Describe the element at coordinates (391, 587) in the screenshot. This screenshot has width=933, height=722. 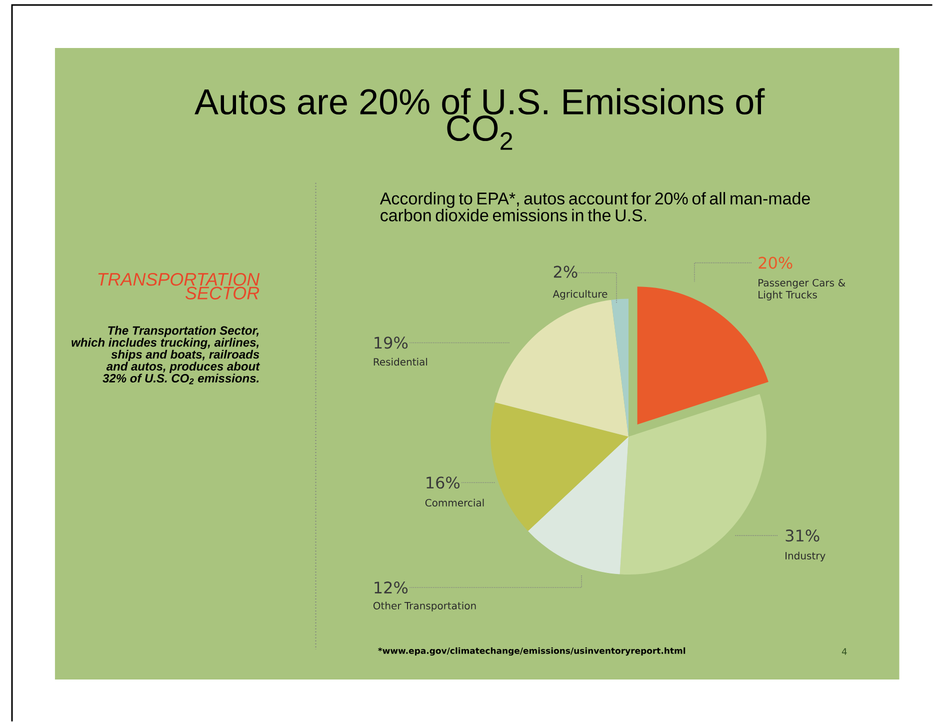
I see `data-label: 12%` at that location.